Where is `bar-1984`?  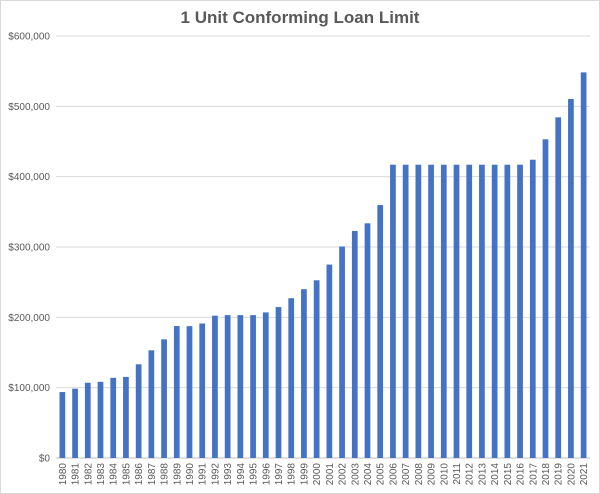 bar-1984 is located at coordinates (113, 417).